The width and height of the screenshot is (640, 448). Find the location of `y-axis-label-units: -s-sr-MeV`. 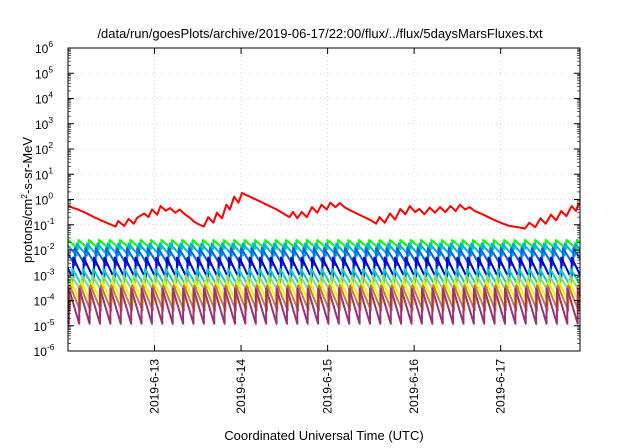

y-axis-label-units: -s-sr-MeV is located at coordinates (27, 165).